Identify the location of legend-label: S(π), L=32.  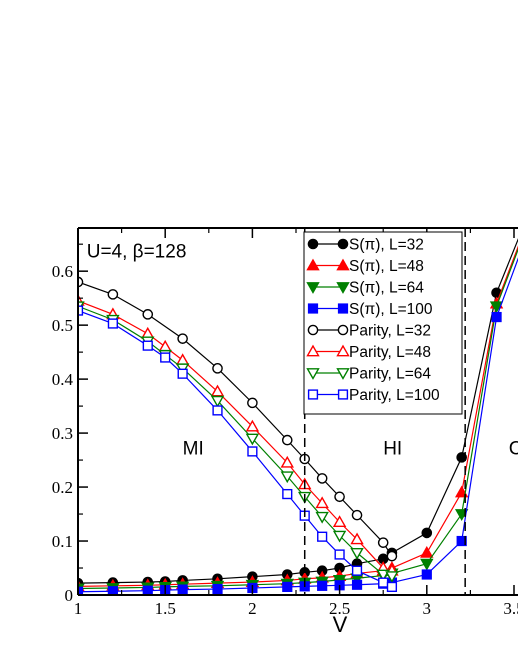
(386, 245).